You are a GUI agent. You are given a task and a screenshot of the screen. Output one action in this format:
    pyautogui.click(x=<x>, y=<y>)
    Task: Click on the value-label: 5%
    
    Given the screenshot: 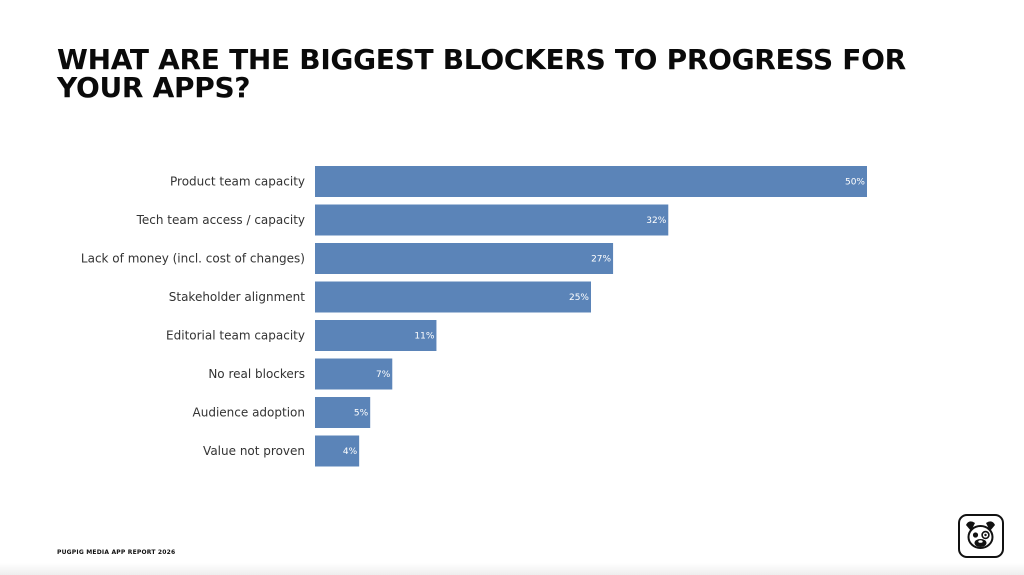 What is the action you would take?
    pyautogui.click(x=361, y=414)
    